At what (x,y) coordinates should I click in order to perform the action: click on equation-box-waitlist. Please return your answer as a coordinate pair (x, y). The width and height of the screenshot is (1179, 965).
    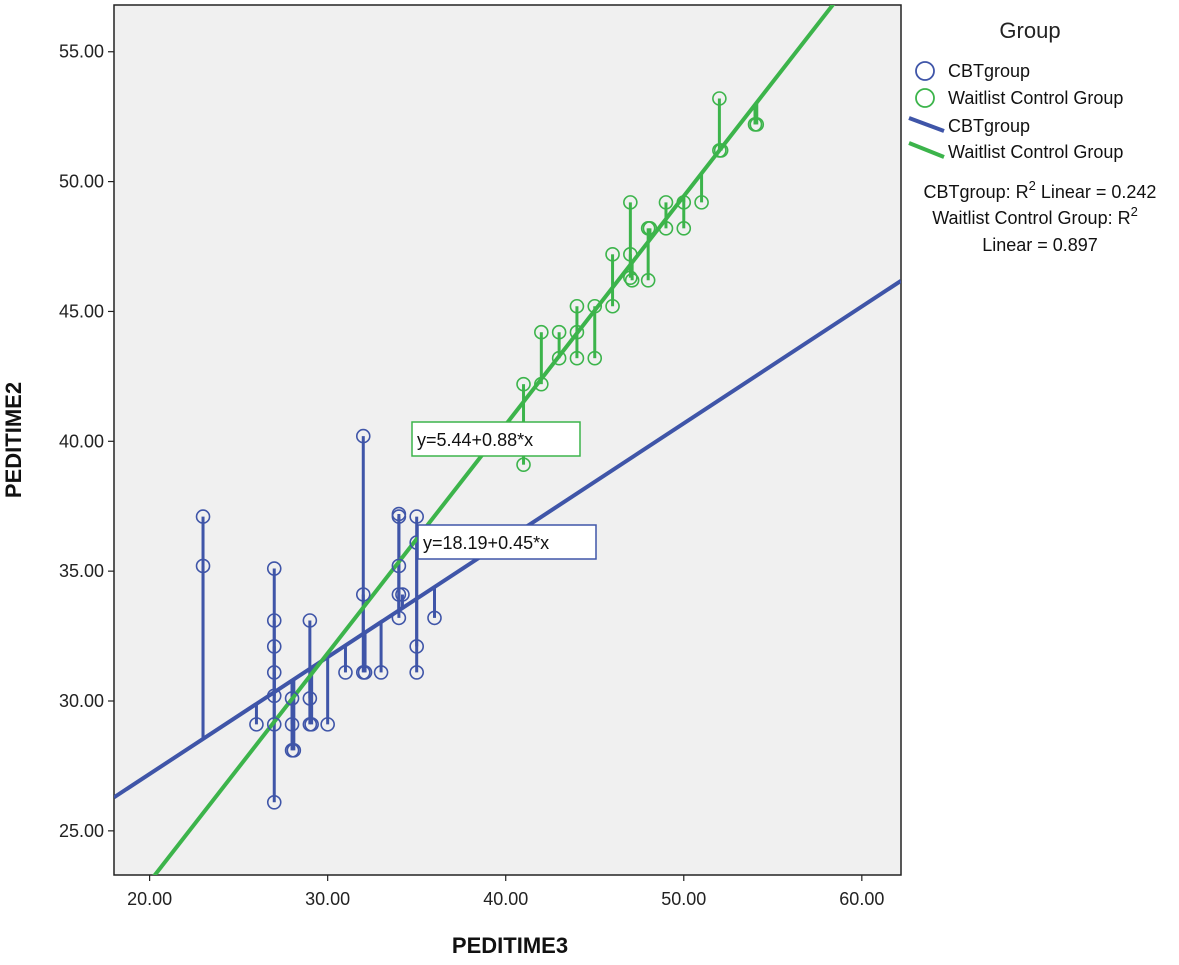
    Looking at the image, I should click on (496, 439).